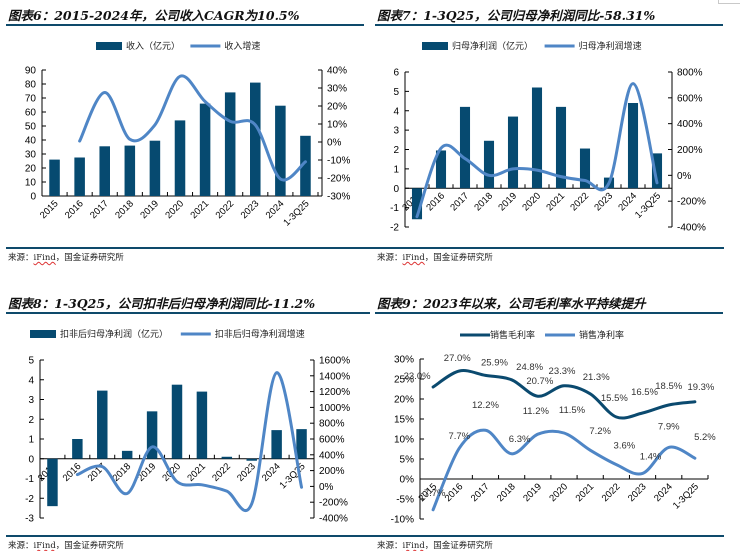 The height and width of the screenshot is (551, 740). Describe the element at coordinates (167, 334) in the screenshot. I see `legend: 扣非后归母净利润（亿元） 扣非后归母净利润增速` at that location.